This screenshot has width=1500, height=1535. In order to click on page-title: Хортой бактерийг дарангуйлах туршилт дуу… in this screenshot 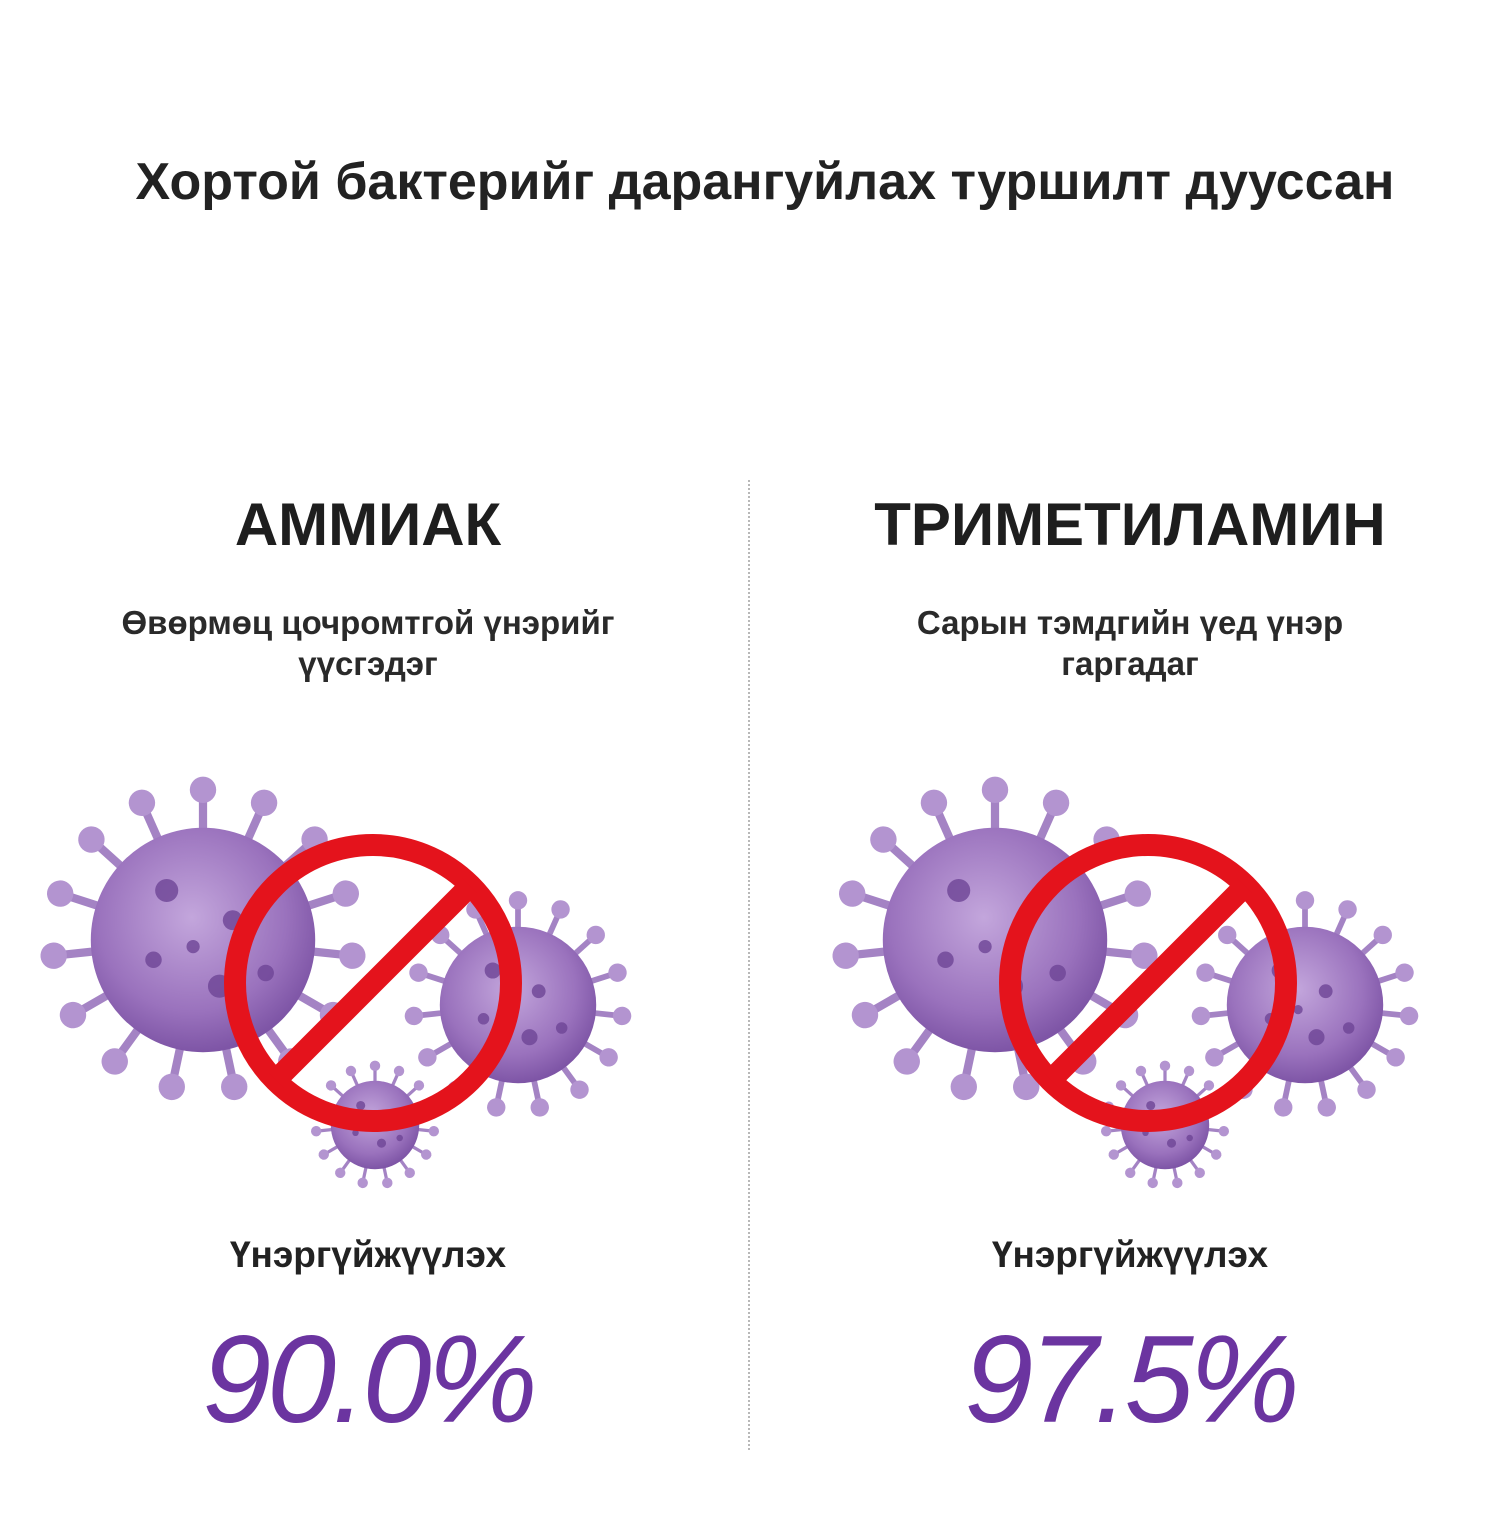, I will do `click(765, 182)`.